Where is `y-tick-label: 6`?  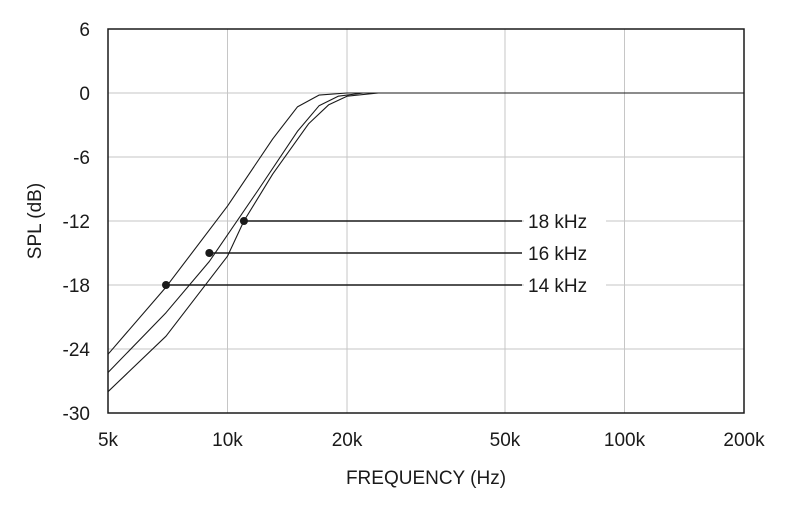
y-tick-label: 6 is located at coordinates (84, 30).